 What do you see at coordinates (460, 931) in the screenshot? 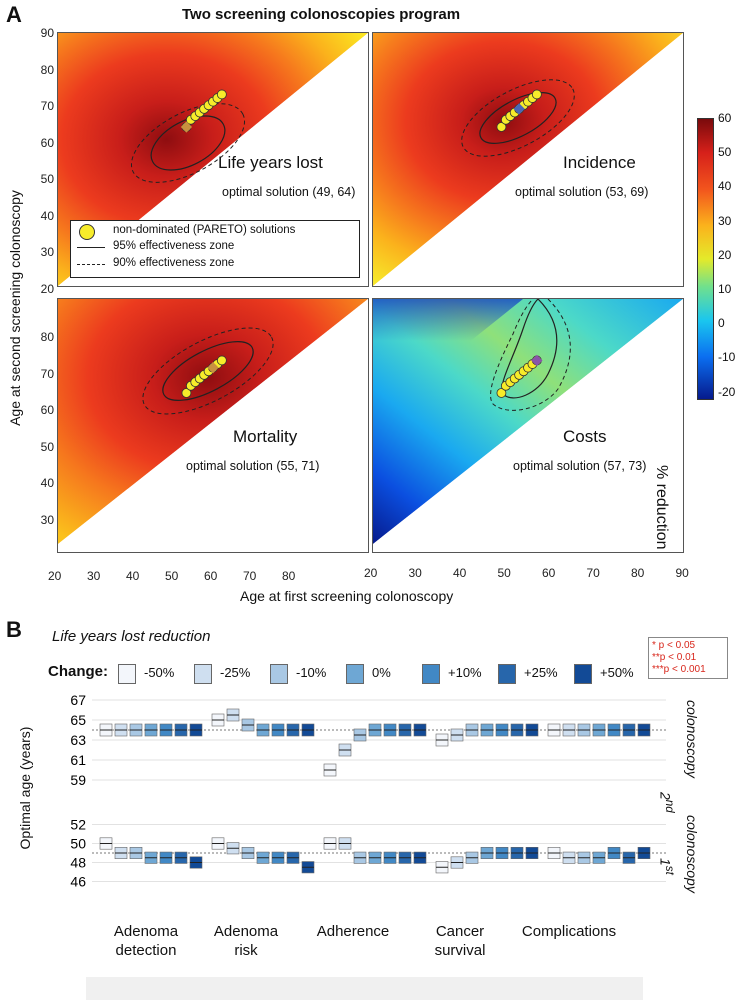
I see `group-label-line1: Cancer` at bounding box center [460, 931].